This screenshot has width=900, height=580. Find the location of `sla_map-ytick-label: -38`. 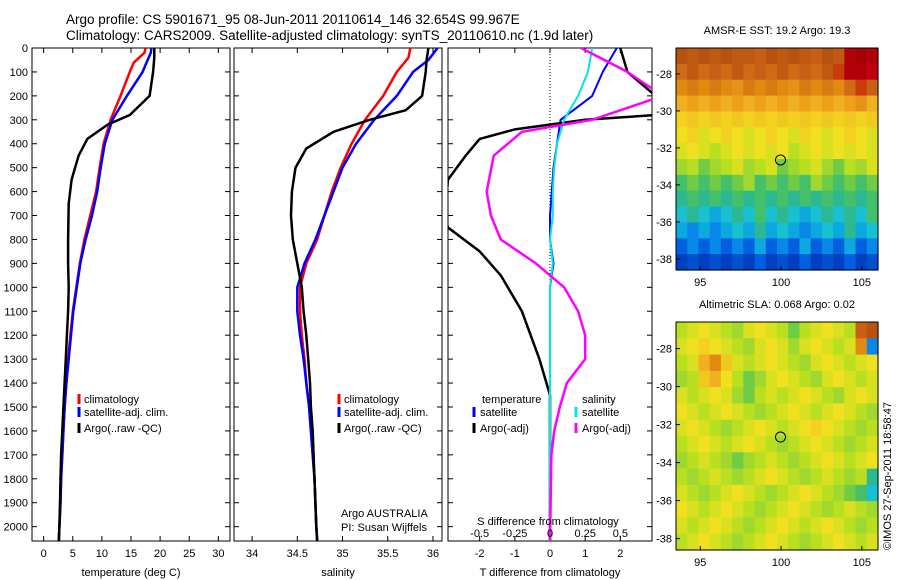

sla_map-ytick-label: -38 is located at coordinates (664, 540).